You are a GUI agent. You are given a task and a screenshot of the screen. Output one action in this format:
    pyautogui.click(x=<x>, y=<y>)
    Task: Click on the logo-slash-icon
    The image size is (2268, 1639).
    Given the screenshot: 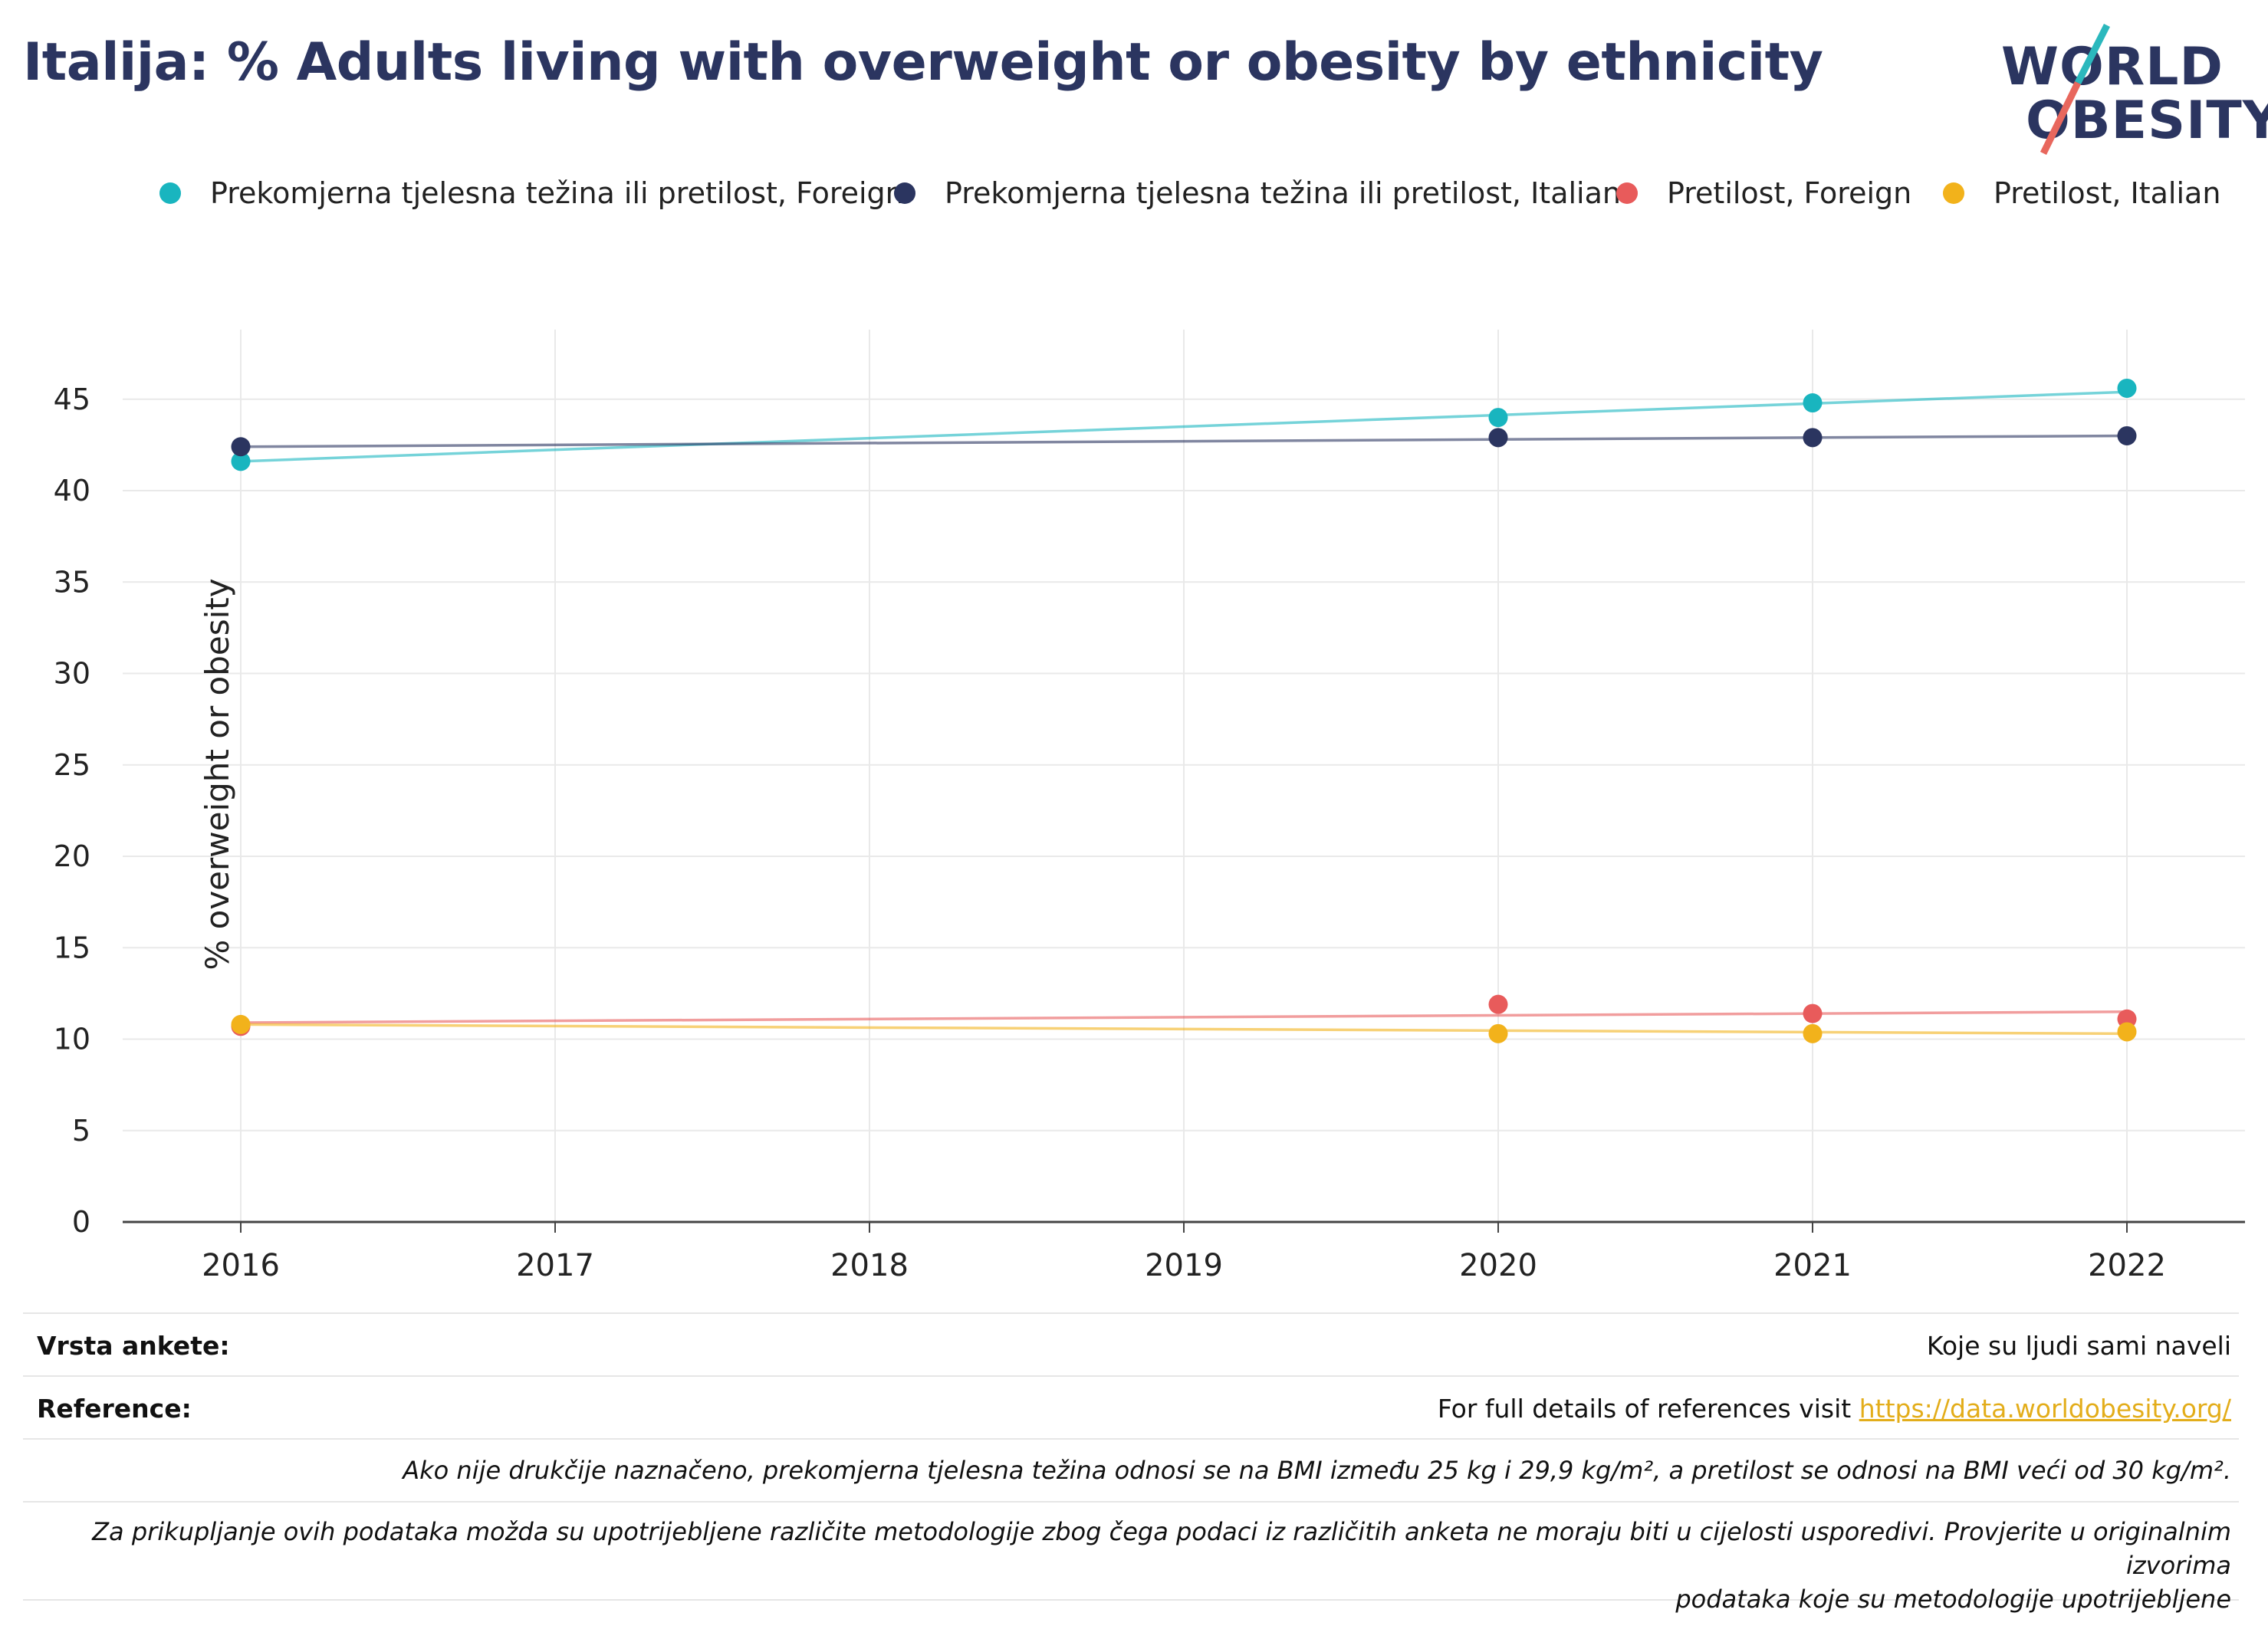 What is the action you would take?
    pyautogui.click(x=2075, y=89)
    